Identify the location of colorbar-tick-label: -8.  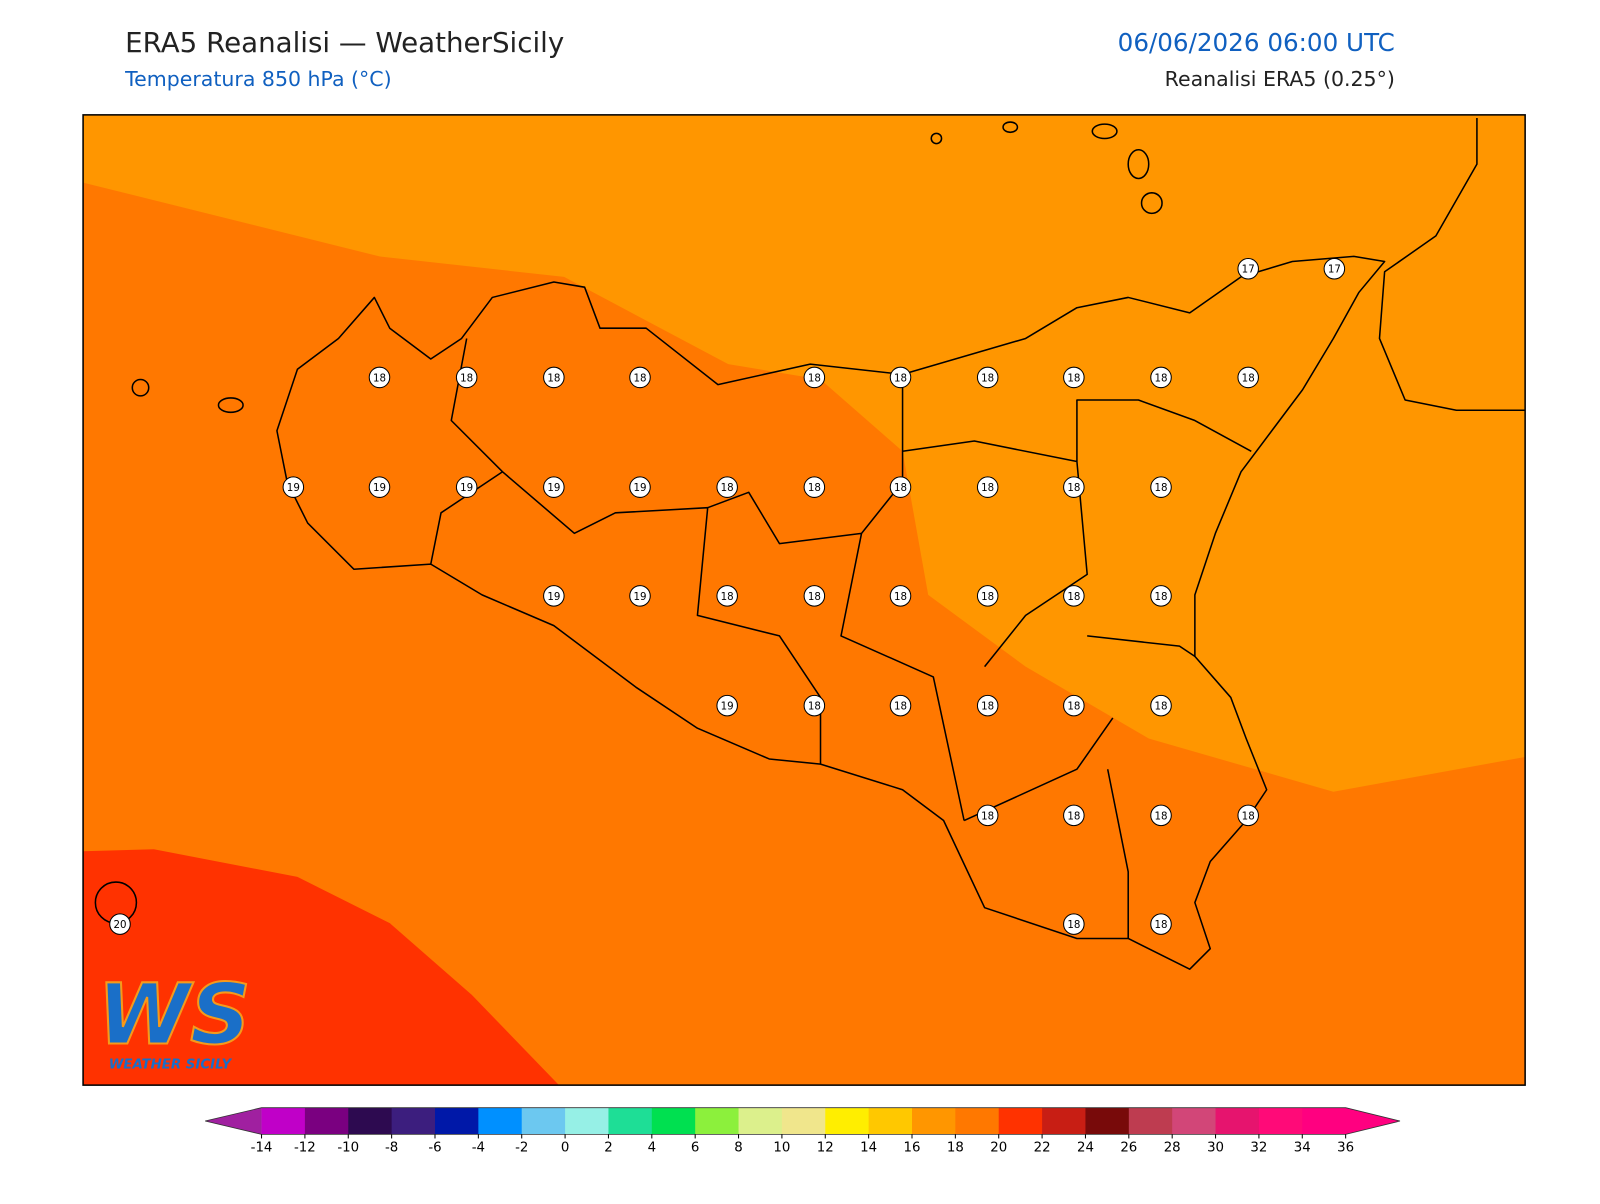
(391, 1148).